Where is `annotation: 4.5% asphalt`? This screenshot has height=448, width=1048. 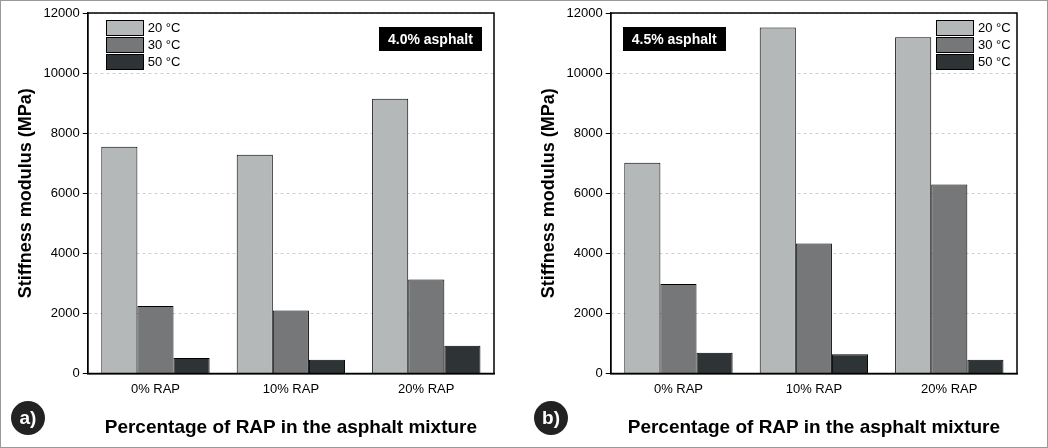
annotation: 4.5% asphalt is located at coordinates (674, 39).